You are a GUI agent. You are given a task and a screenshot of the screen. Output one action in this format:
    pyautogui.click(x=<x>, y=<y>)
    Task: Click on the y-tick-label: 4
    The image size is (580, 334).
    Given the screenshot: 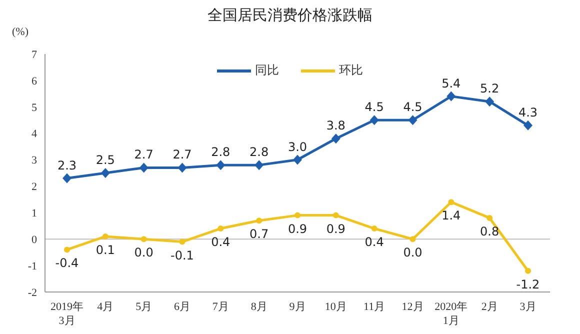 What is the action you would take?
    pyautogui.click(x=35, y=134)
    